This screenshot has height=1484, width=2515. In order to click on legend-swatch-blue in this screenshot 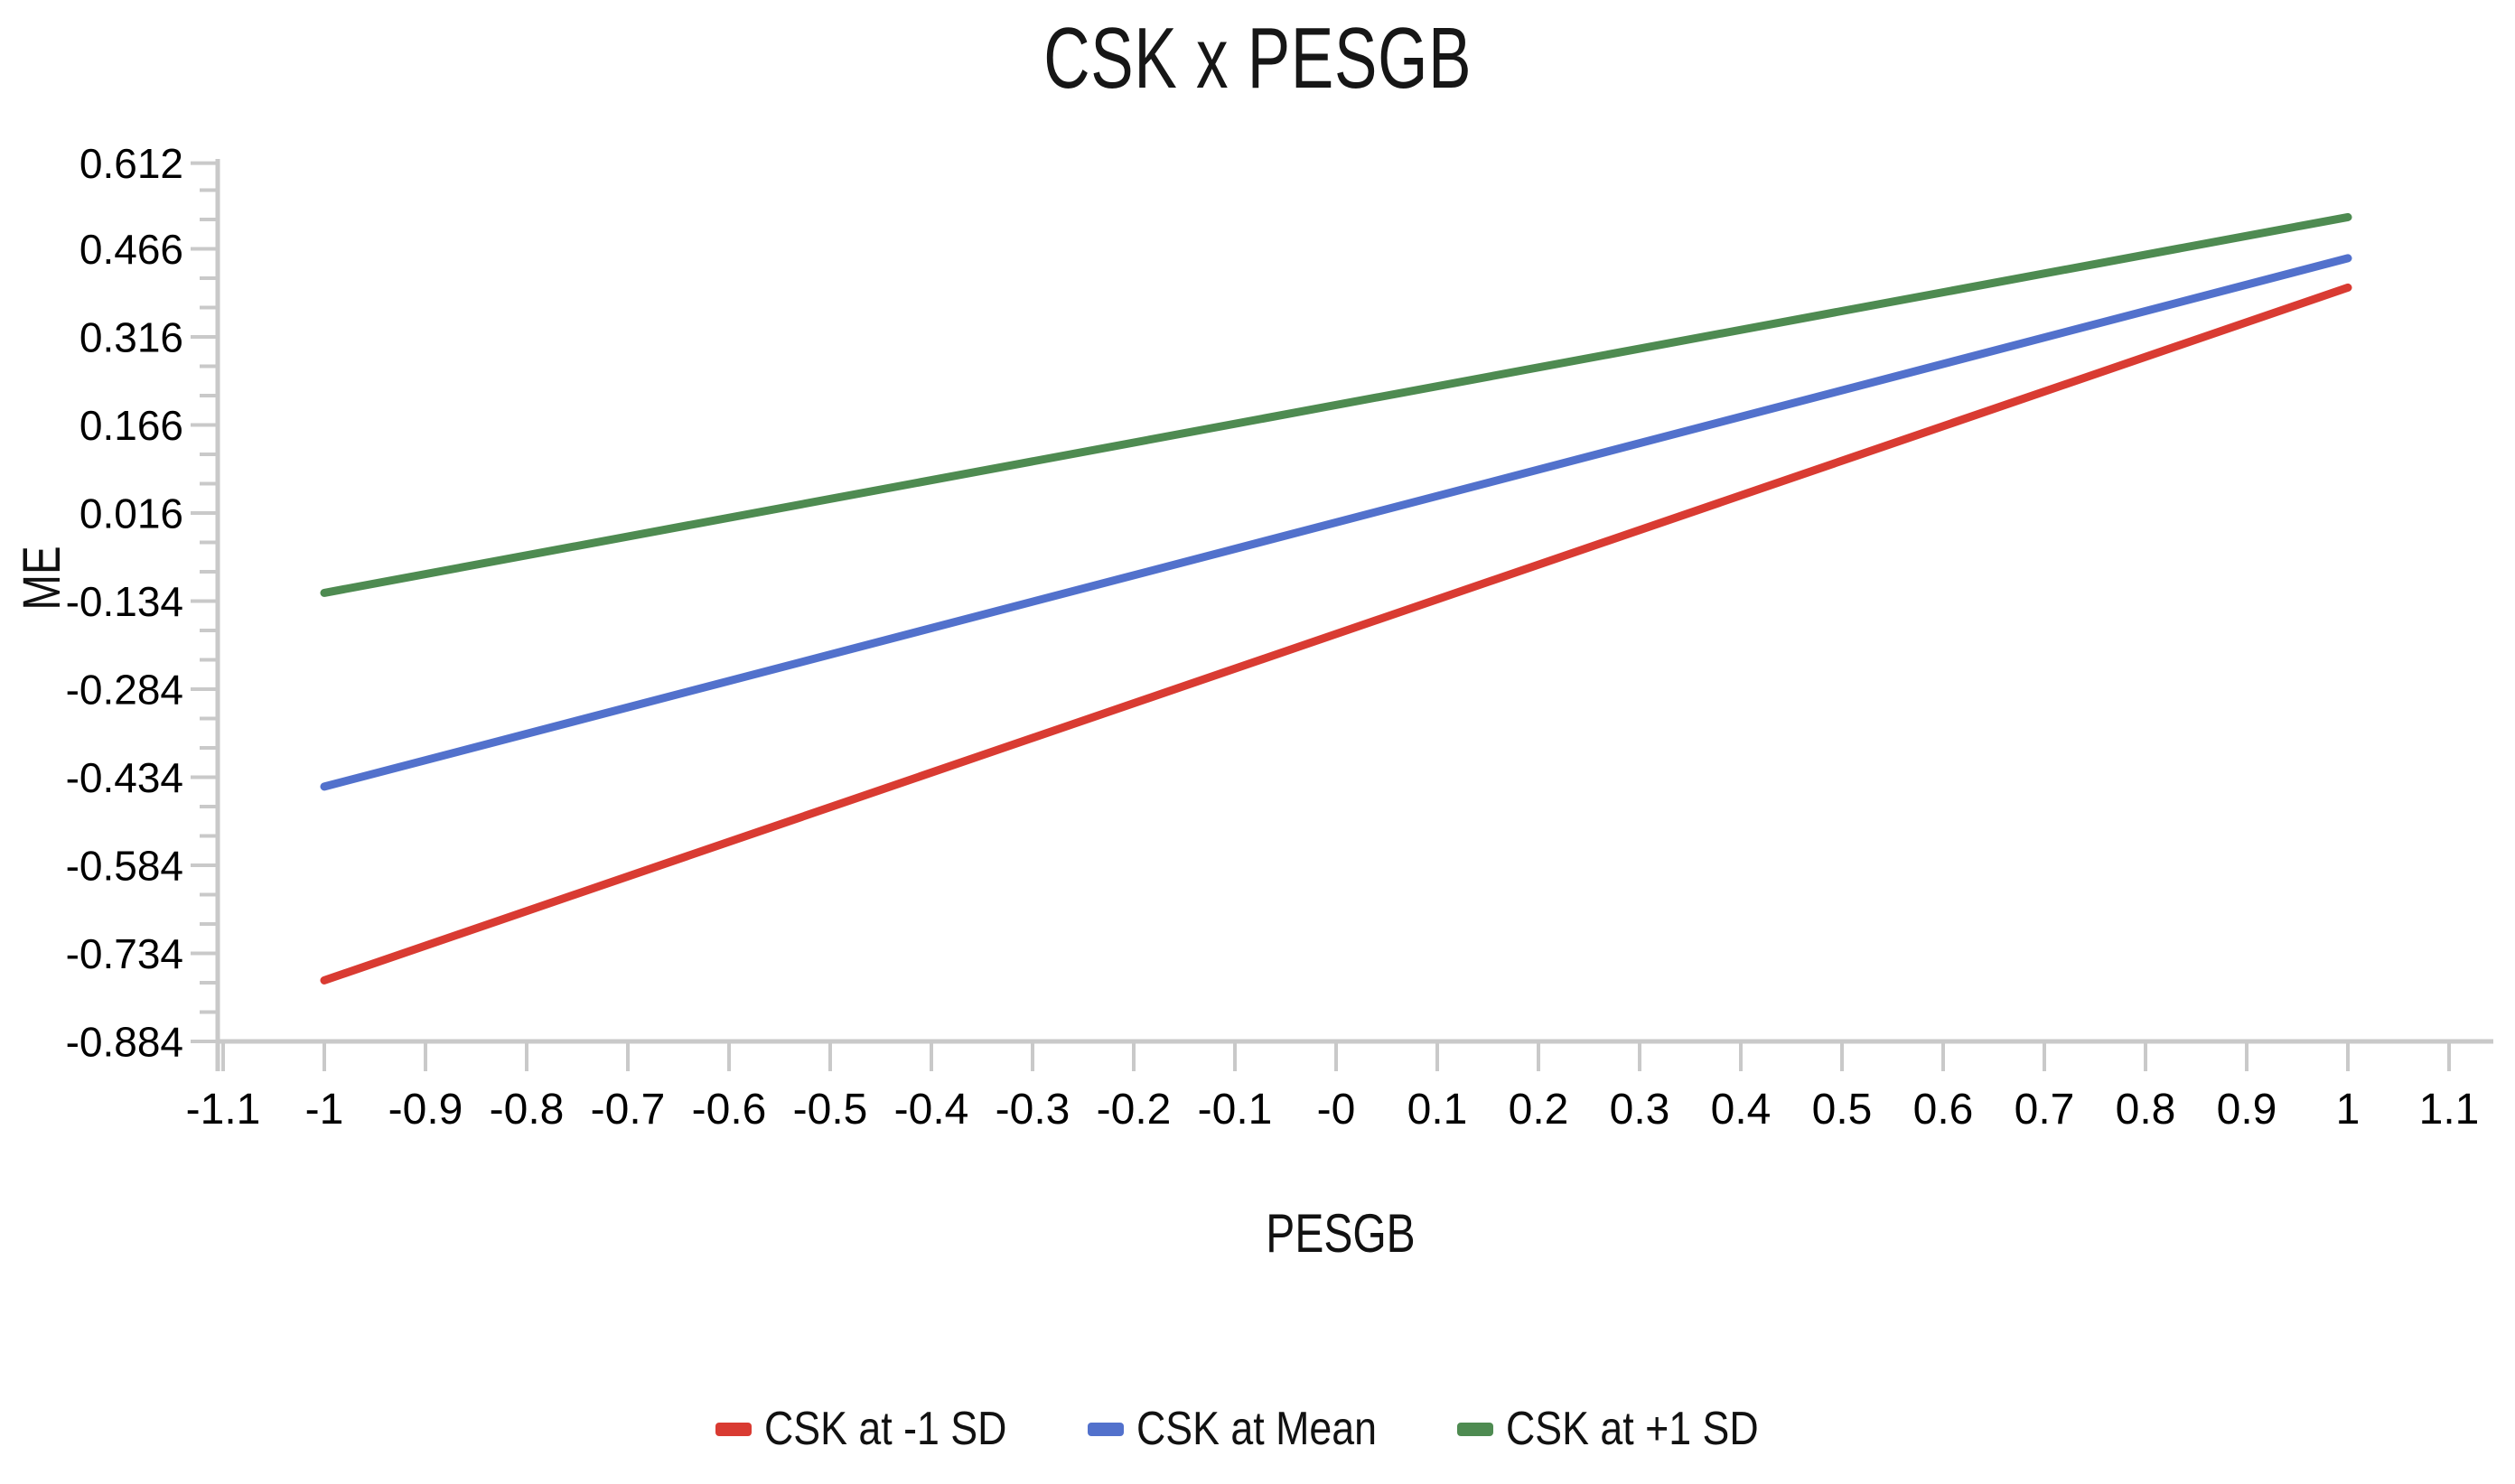, I will do `click(1105, 1429)`.